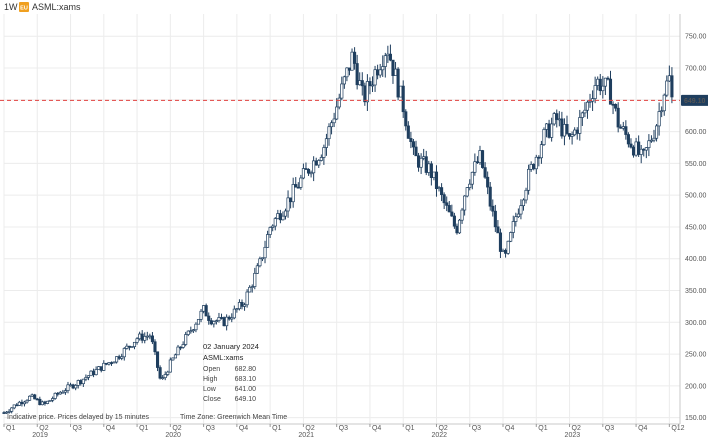 This screenshot has width=708, height=438. What do you see at coordinates (11, 7) in the screenshot?
I see `interval-label: 1W` at bounding box center [11, 7].